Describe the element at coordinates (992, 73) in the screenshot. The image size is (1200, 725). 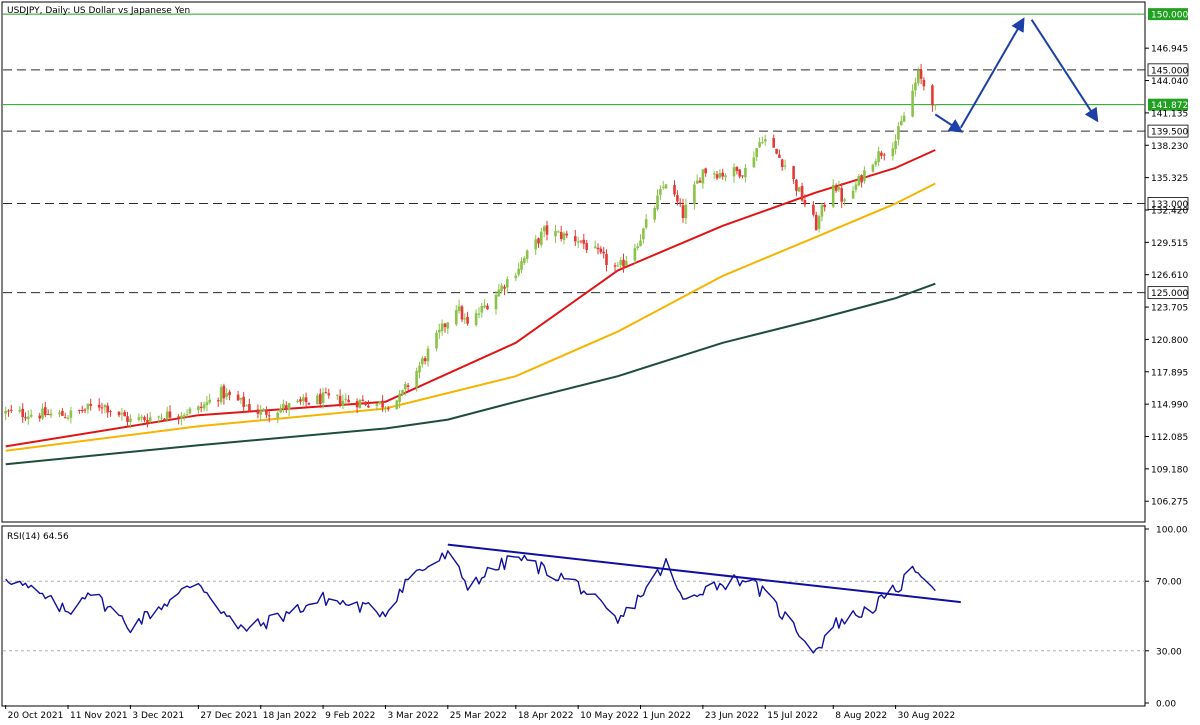
I see `annotation-arrow` at that location.